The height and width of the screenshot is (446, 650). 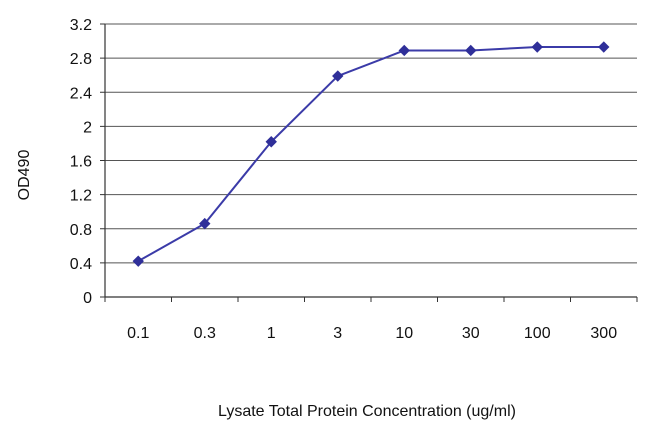 What do you see at coordinates (81, 93) in the screenshot?
I see `y-tick-label: 2.4` at bounding box center [81, 93].